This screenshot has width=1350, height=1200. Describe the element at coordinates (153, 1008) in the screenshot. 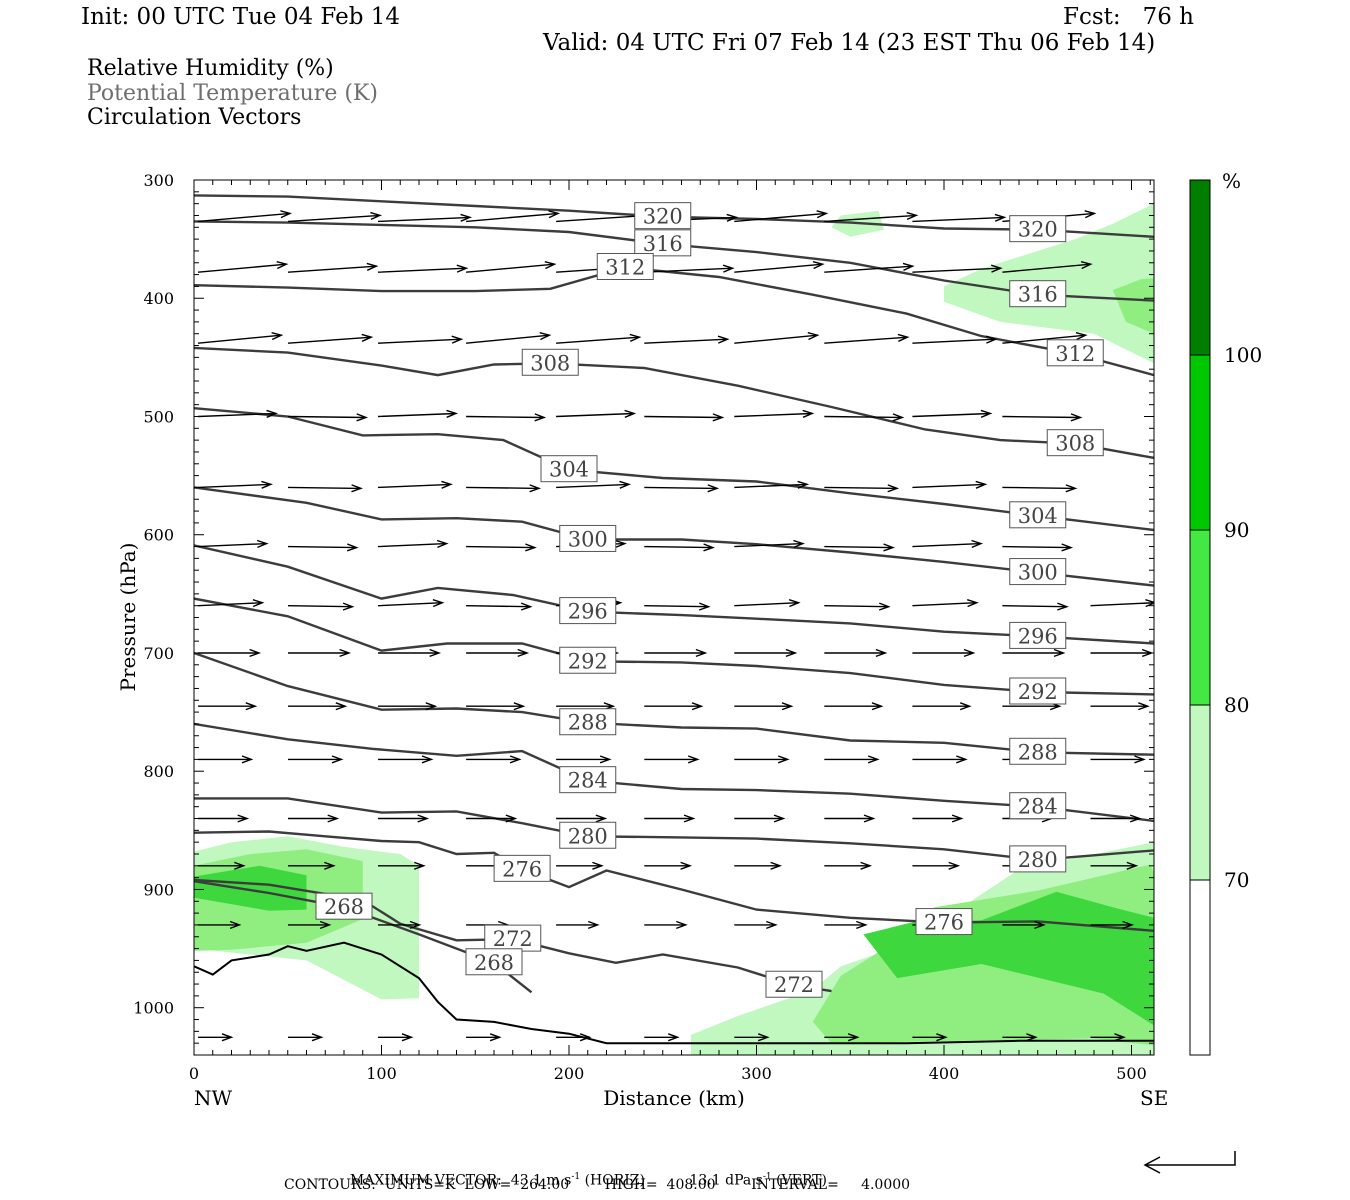

I see `y-tick-label-1000: 1000` at that location.